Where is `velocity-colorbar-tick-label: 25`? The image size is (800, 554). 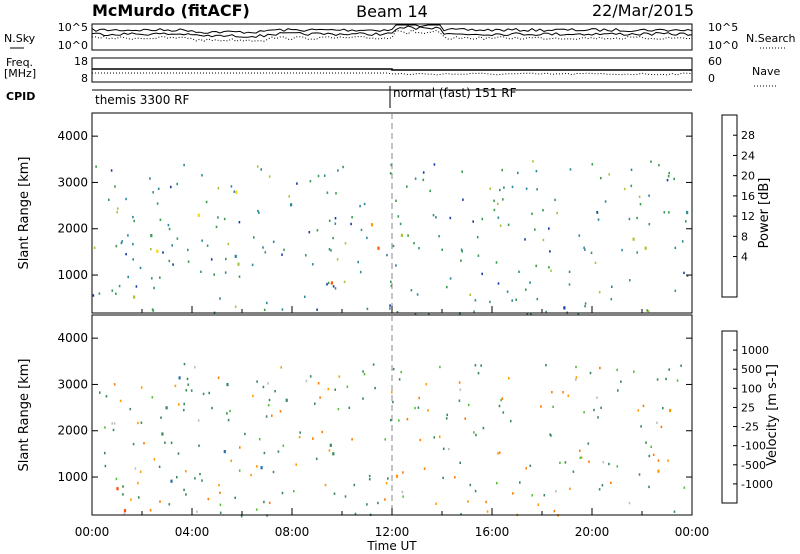
velocity-colorbar-tick-label: 25 is located at coordinates (748, 407).